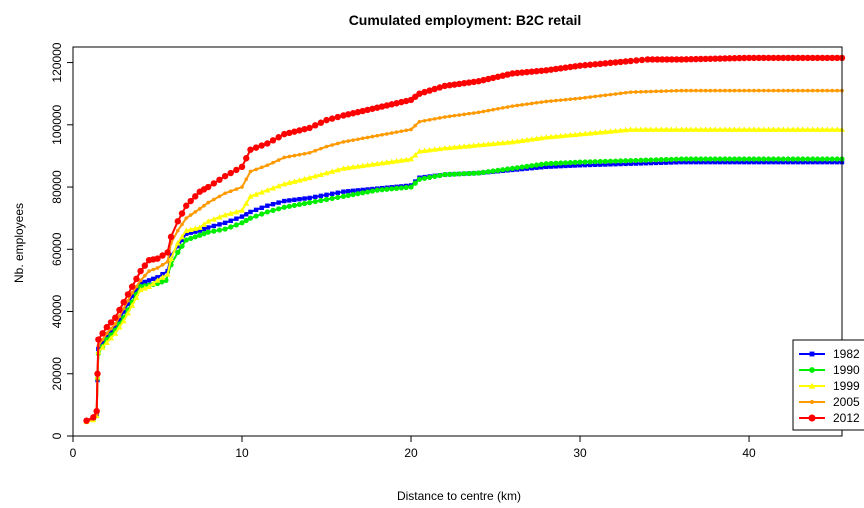 Image resolution: width=864 pixels, height=508 pixels. What do you see at coordinates (411, 453) in the screenshot?
I see `x-tick-label: 20` at bounding box center [411, 453].